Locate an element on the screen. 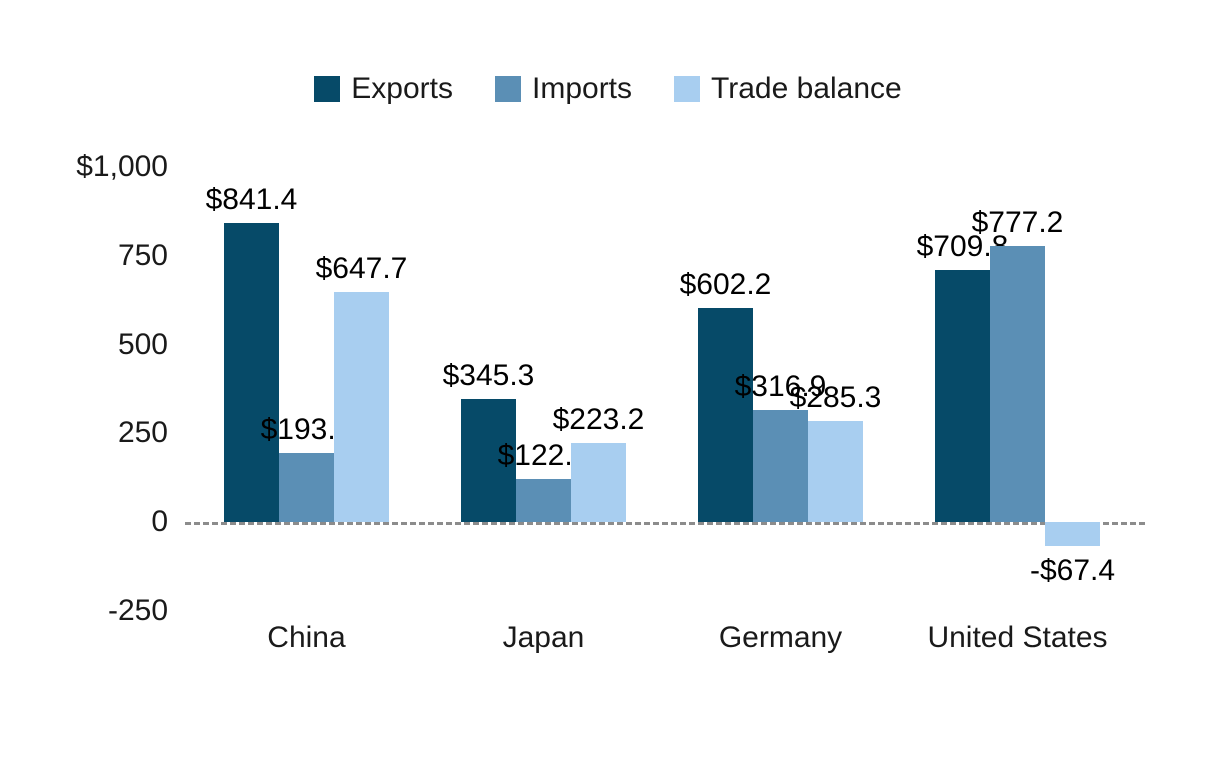 The image size is (1216, 761). bar-value-label: $841.4 is located at coordinates (251, 200).